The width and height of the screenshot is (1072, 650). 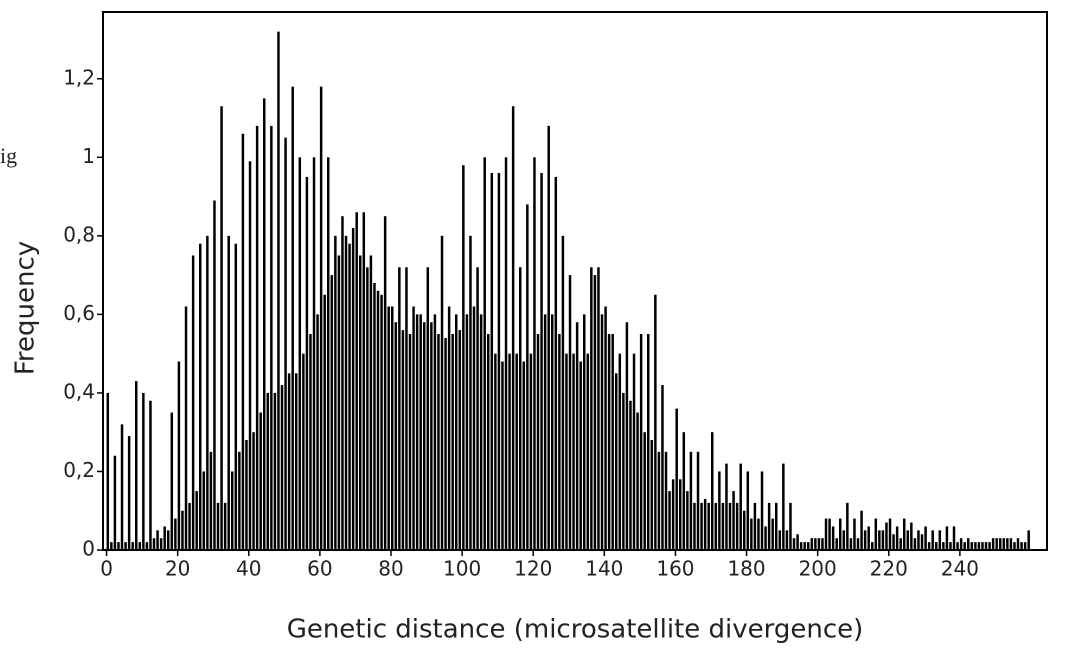 I want to click on x-tick-label: 220, so click(x=889, y=569).